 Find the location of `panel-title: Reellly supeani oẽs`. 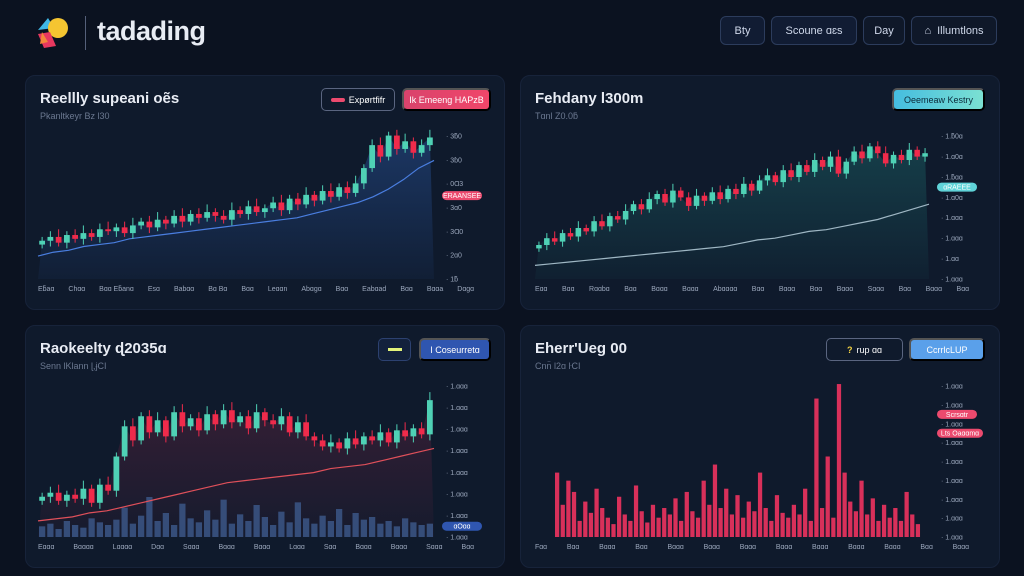

panel-title: Reellly supeani oẽs is located at coordinates (110, 98).